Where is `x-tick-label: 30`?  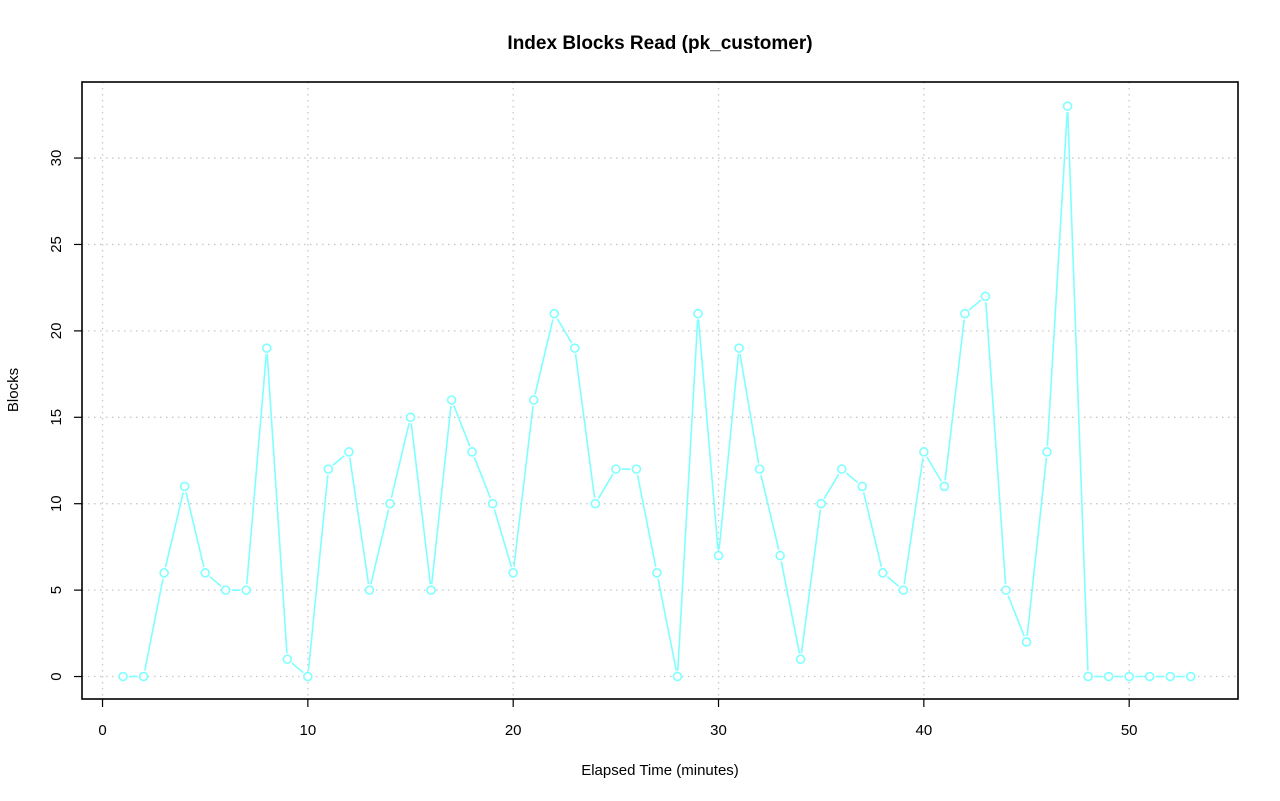 x-tick-label: 30 is located at coordinates (718, 730).